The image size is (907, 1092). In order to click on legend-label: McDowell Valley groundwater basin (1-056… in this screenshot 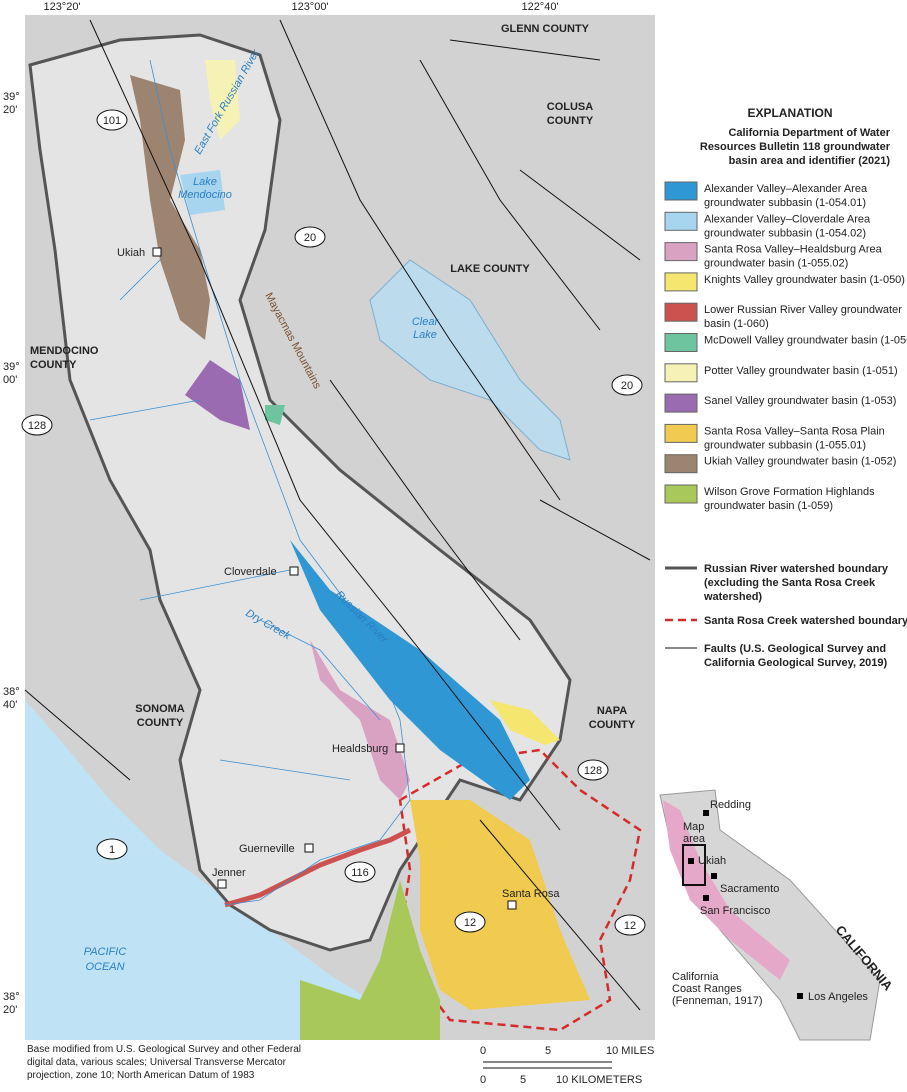, I will do `click(805, 341)`.